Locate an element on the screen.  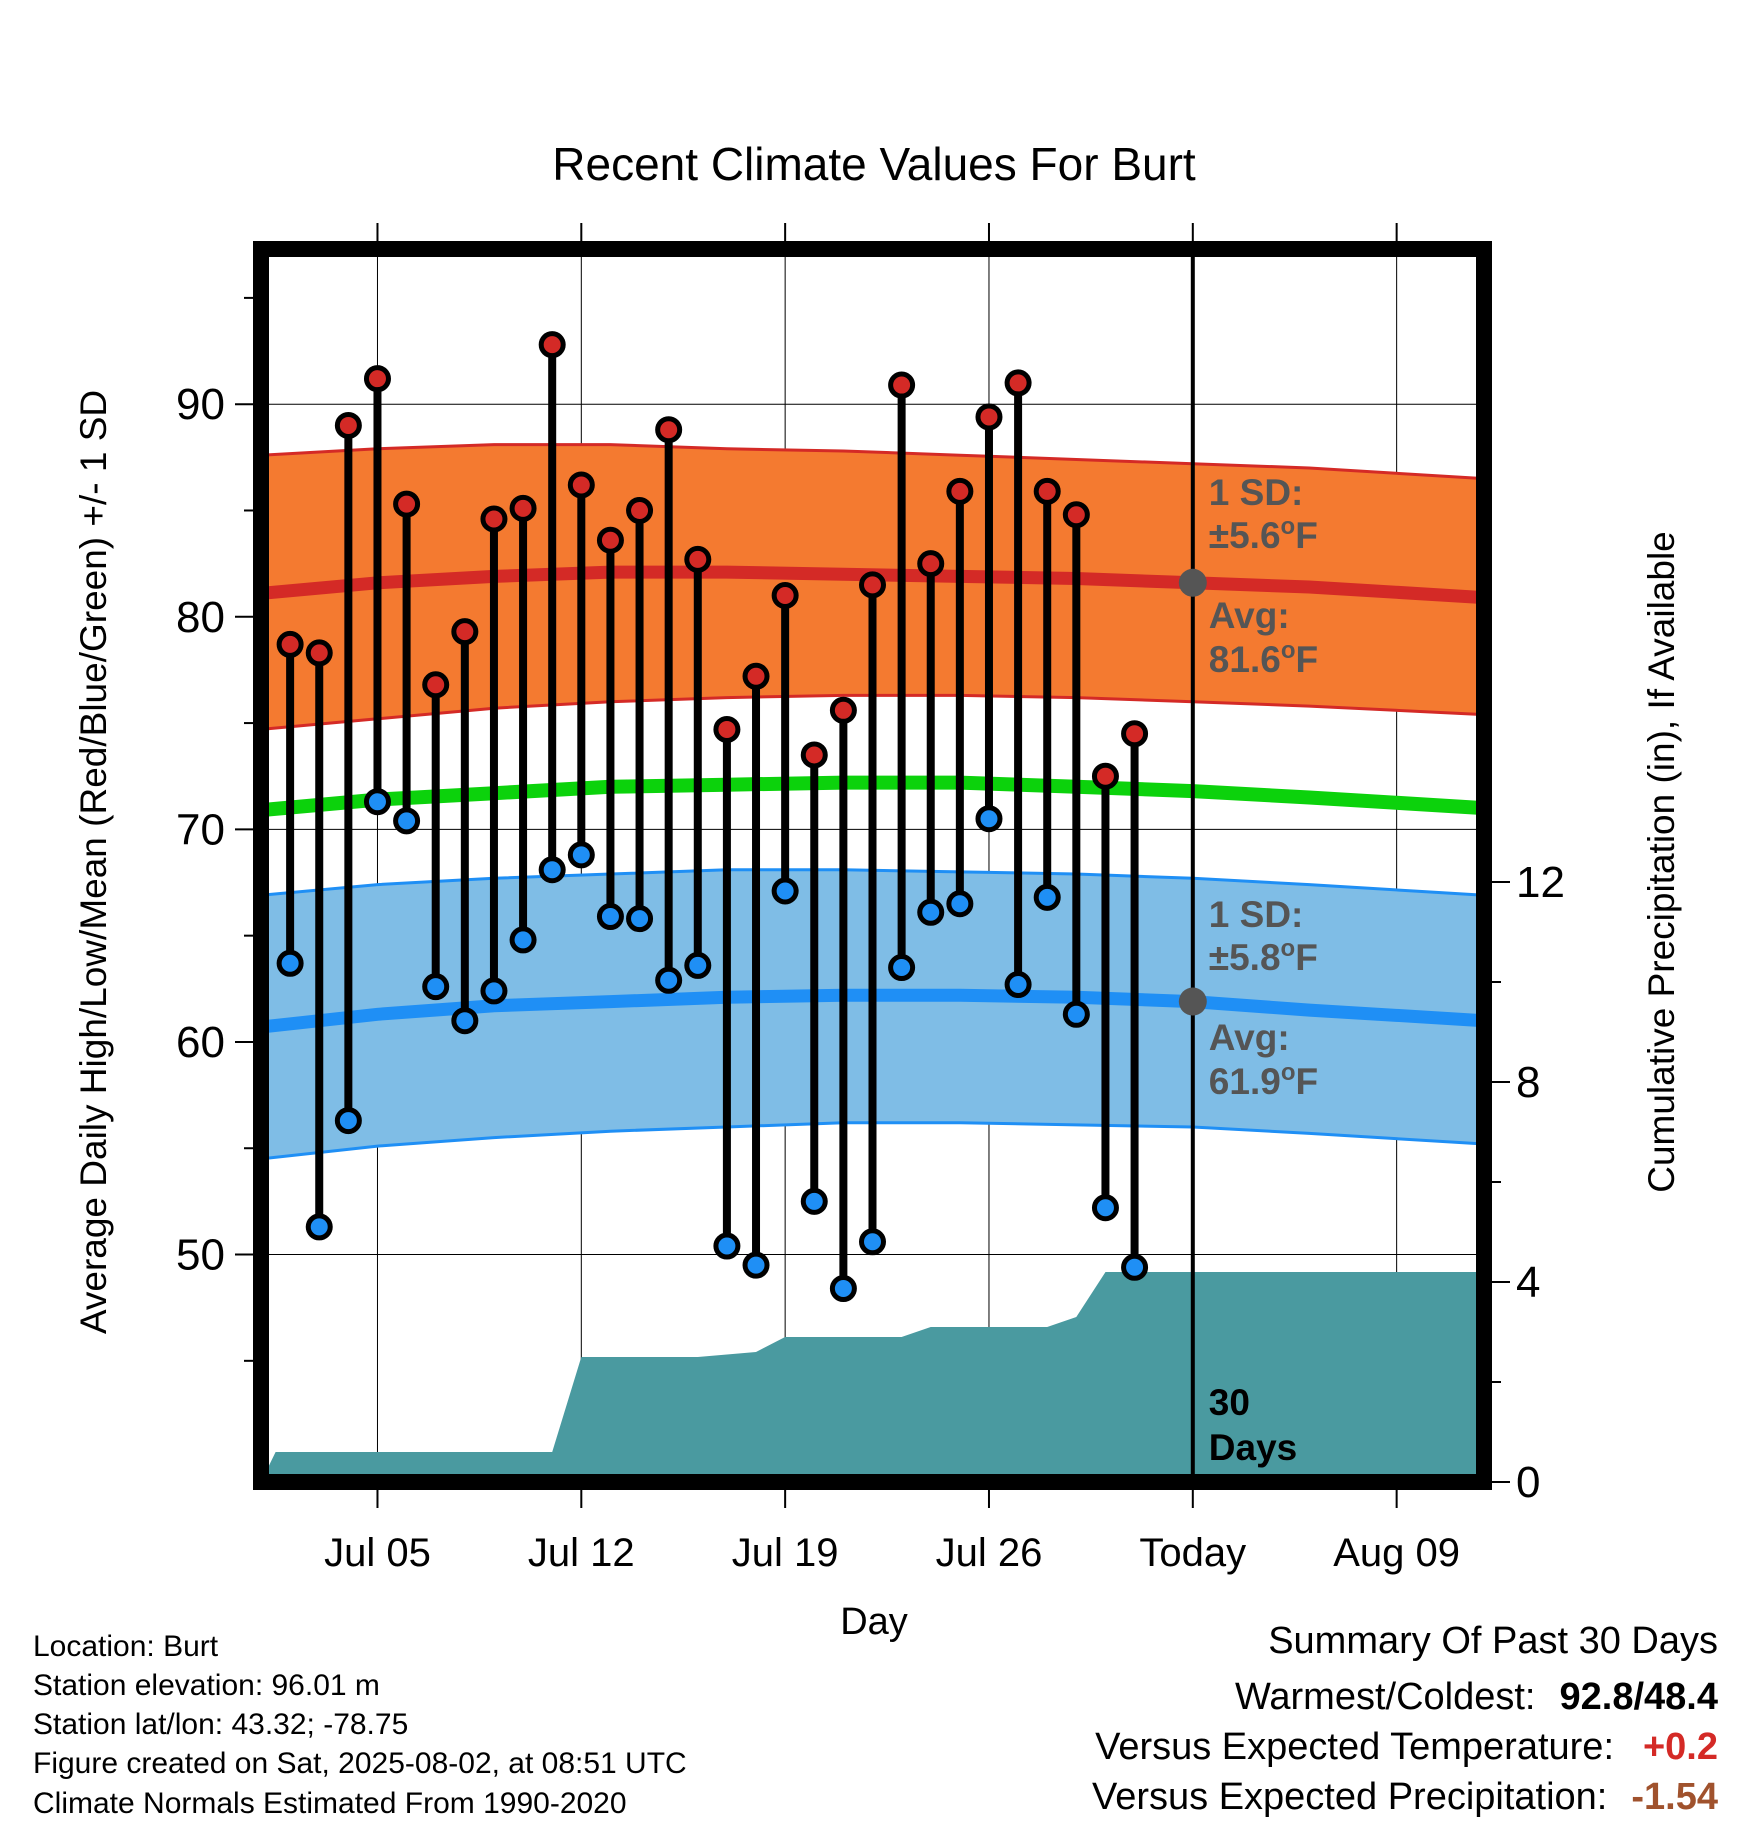
meta-latlon: Station lat/lon: 43.32; -78.75 is located at coordinates (221, 1724).